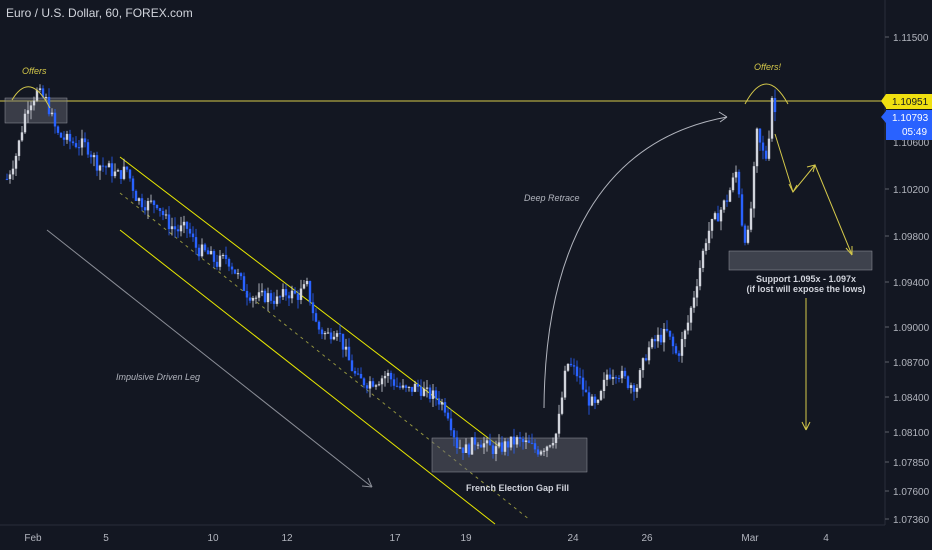  I want to click on countdown-text: 05:49, so click(914, 132).